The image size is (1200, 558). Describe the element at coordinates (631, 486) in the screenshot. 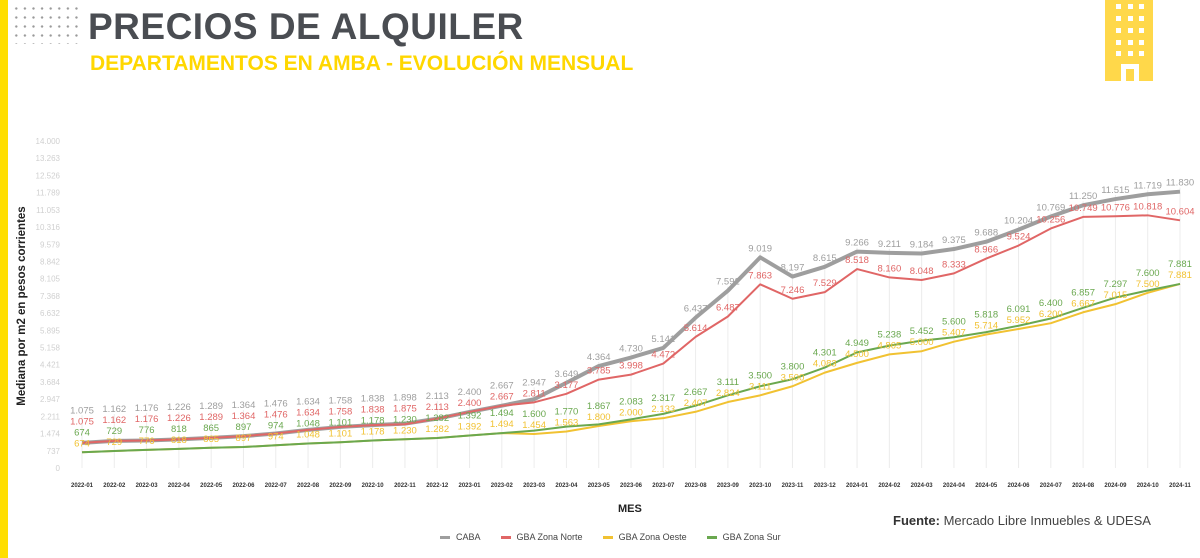

I see `x-tick-label: 2023-06` at that location.